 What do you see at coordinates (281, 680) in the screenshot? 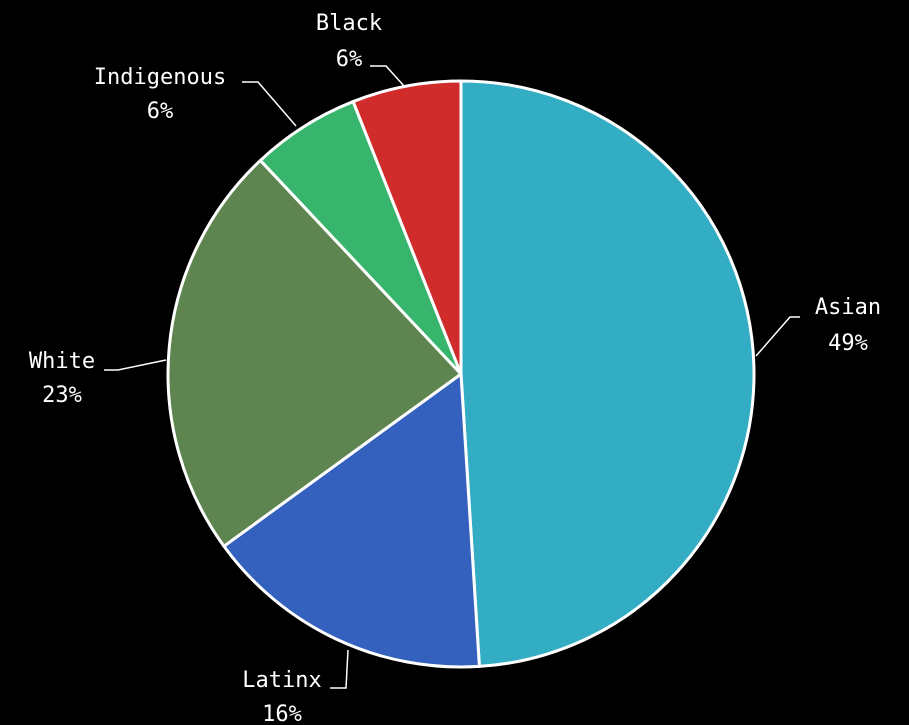
I see `slice-label-latinx: Latinx` at bounding box center [281, 680].